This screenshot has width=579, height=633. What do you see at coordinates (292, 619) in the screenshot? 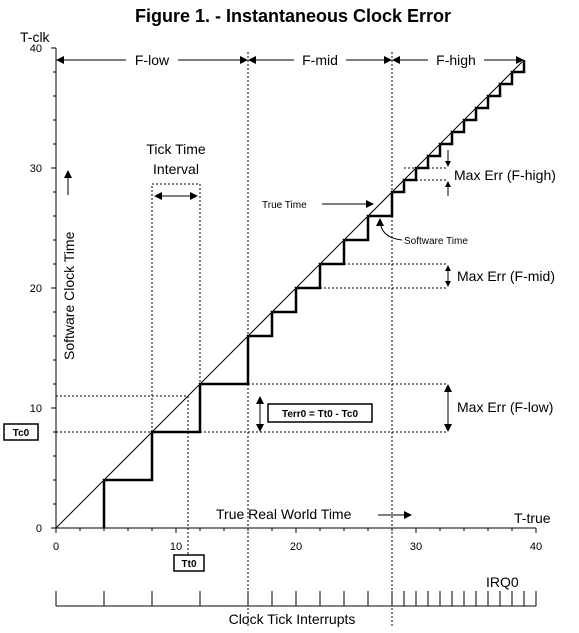
I see `interrupts-label: Clock Tick Interrupts` at bounding box center [292, 619].